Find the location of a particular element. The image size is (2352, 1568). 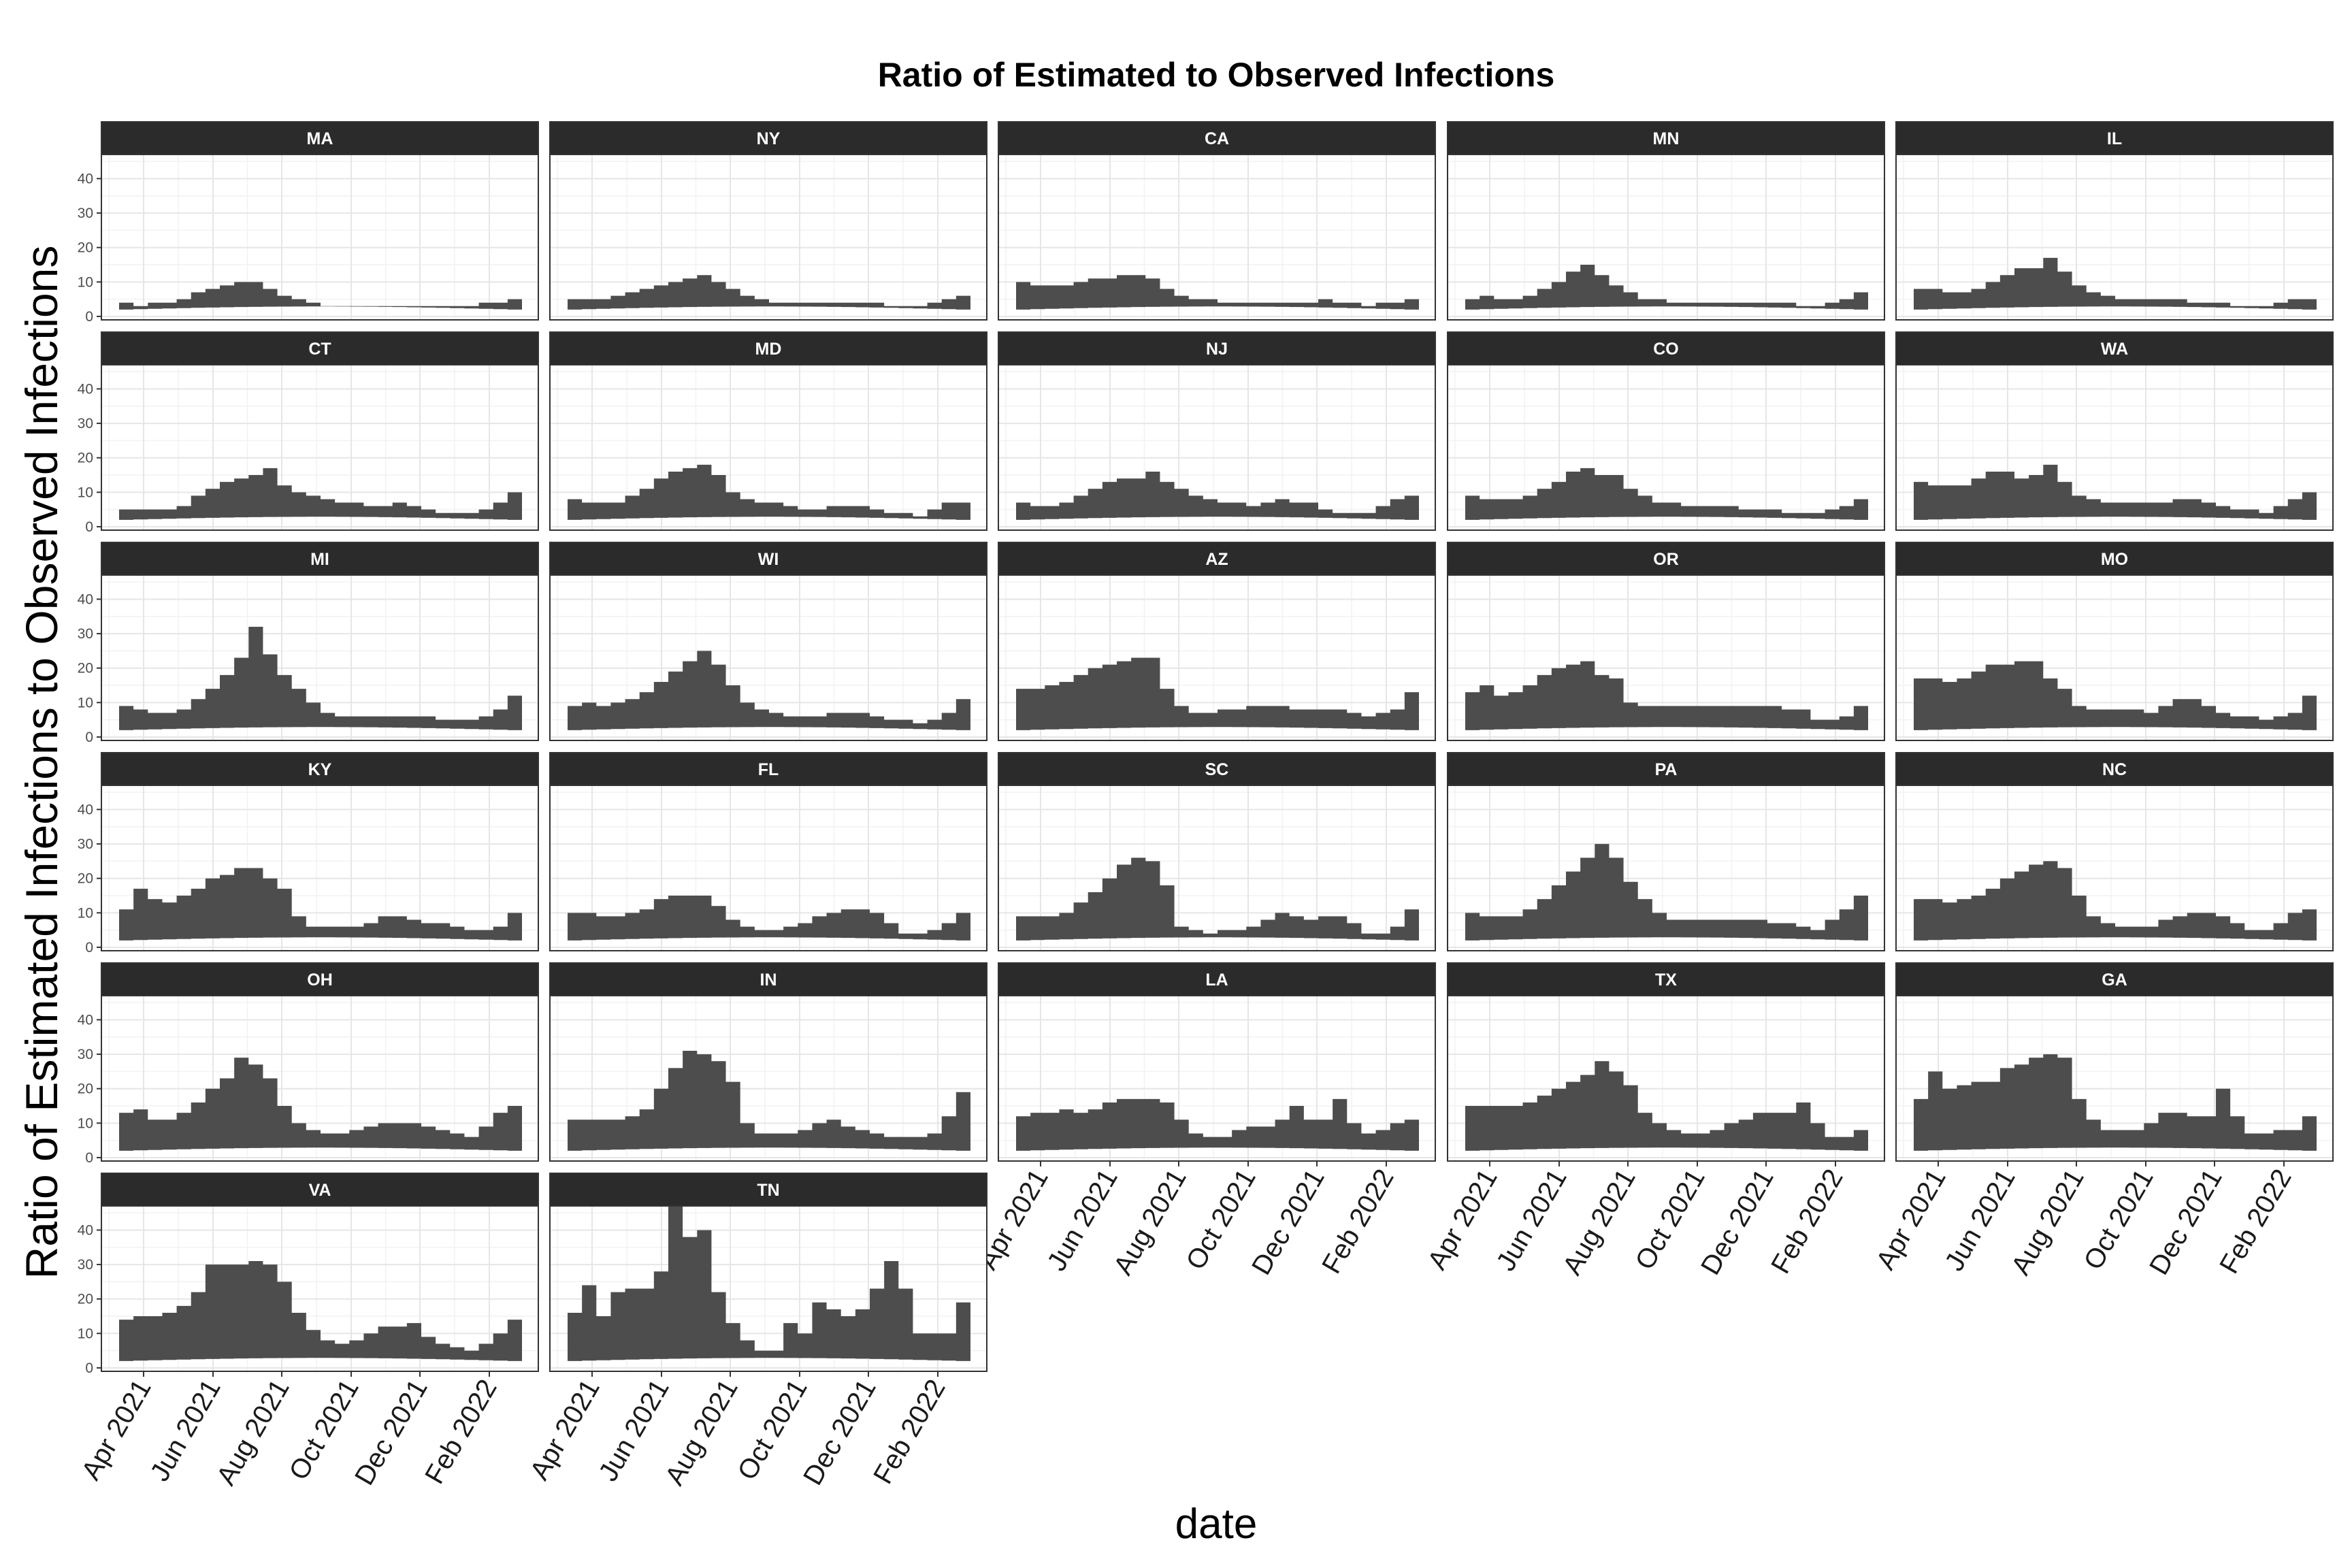

facet-strip-mo is located at coordinates (2115, 559).